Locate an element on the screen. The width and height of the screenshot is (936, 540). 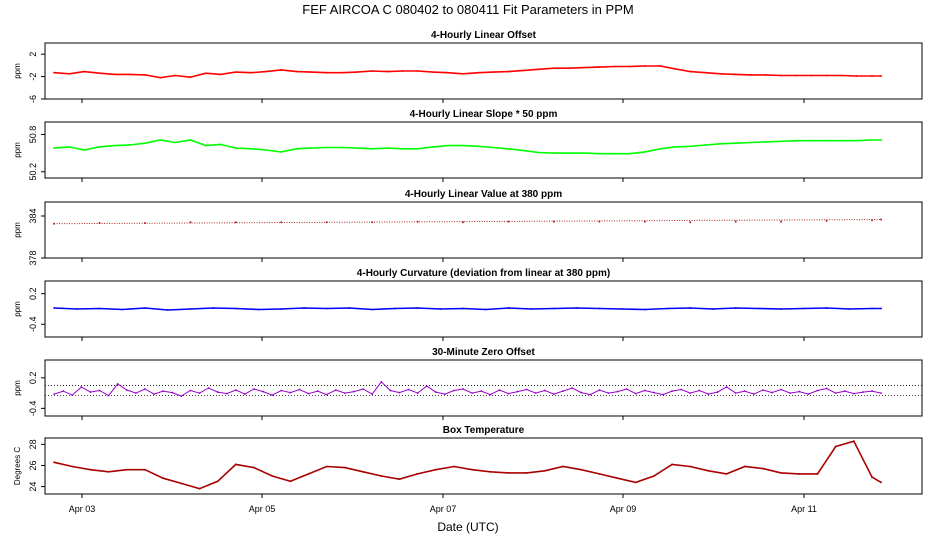
y-tick-label: 26 is located at coordinates (33, 465).